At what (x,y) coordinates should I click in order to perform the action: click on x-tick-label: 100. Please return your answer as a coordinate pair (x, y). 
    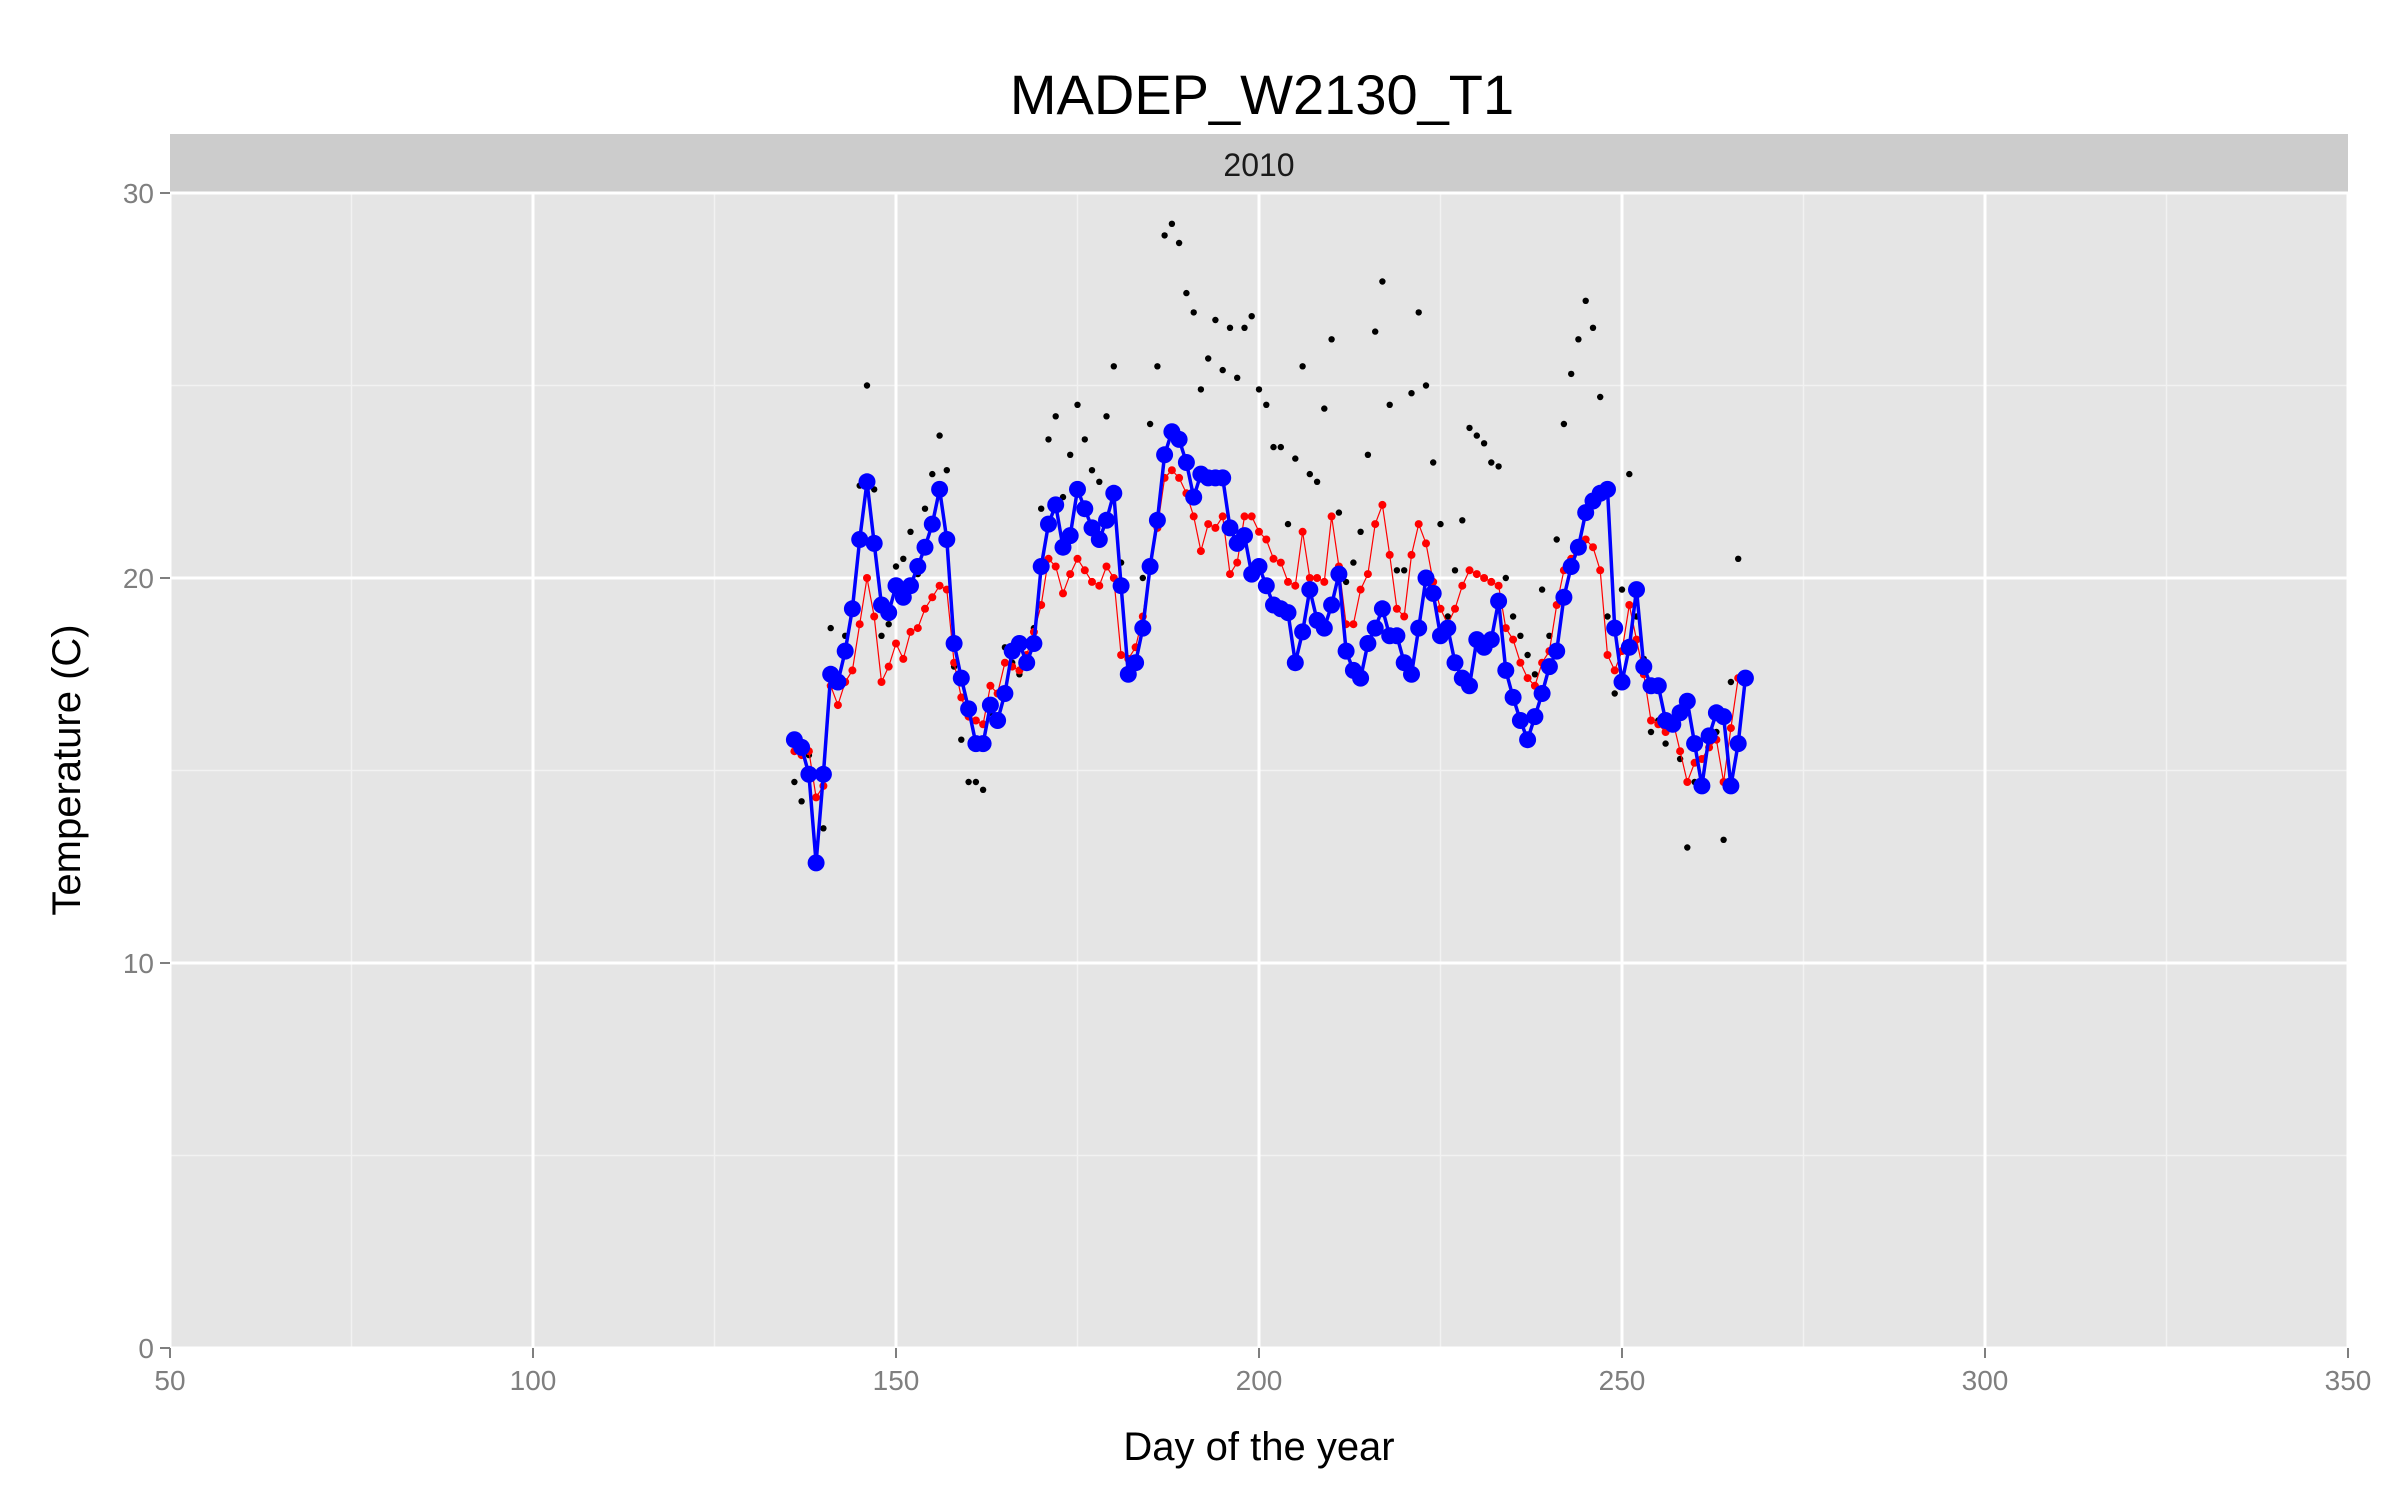
    Looking at the image, I should click on (533, 1380).